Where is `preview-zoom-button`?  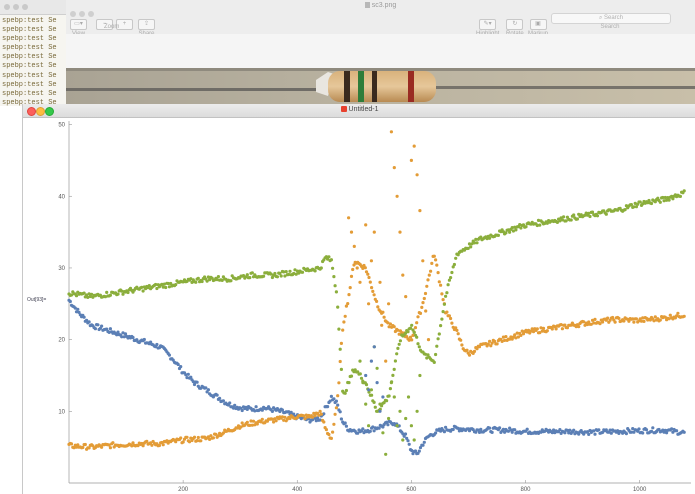
preview-zoom-button is located at coordinates (91, 14).